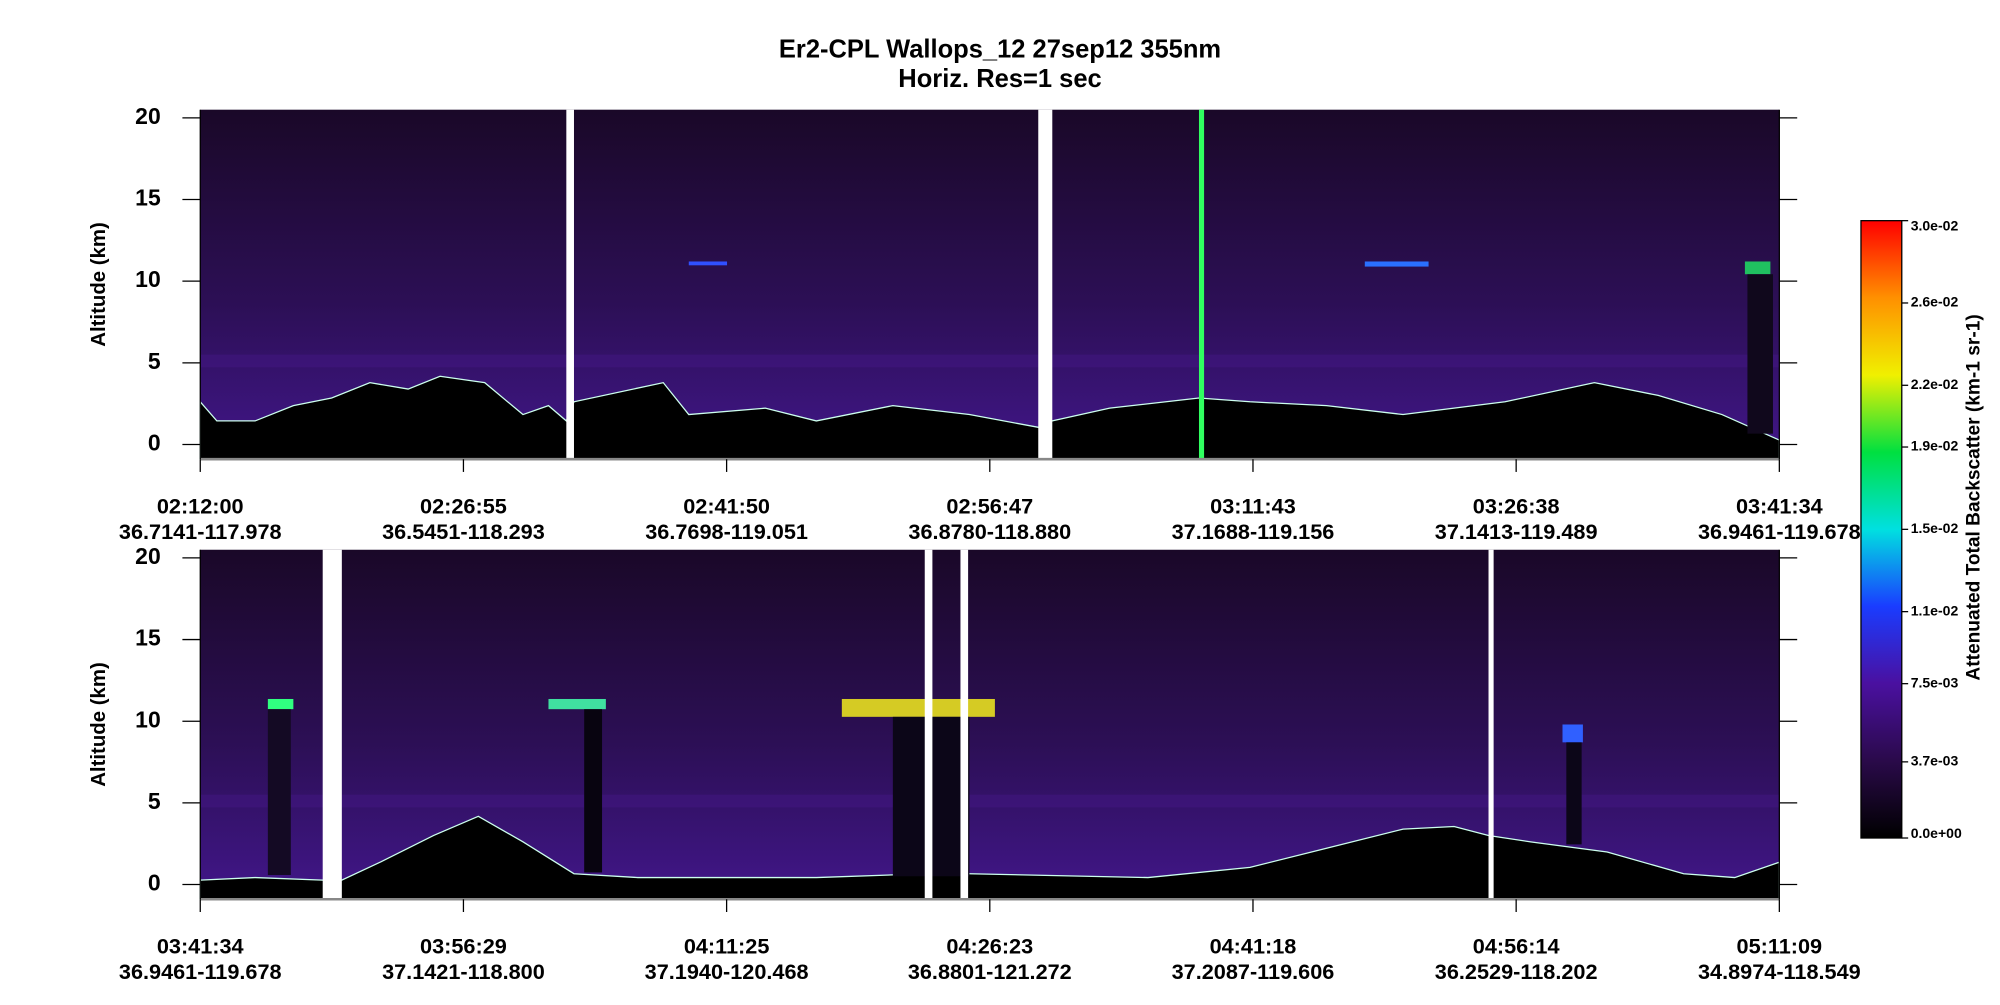  What do you see at coordinates (1935, 761) in the screenshot?
I see `colorbar-tick-label: 3.7e-03` at bounding box center [1935, 761].